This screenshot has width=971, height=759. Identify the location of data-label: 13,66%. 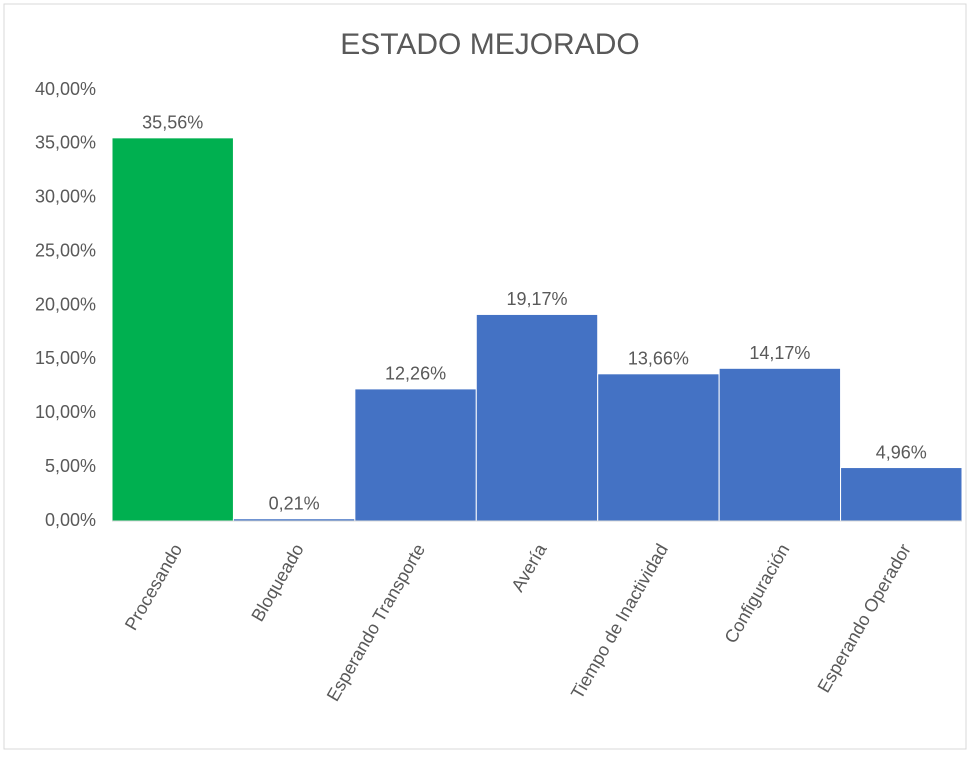
(658, 359).